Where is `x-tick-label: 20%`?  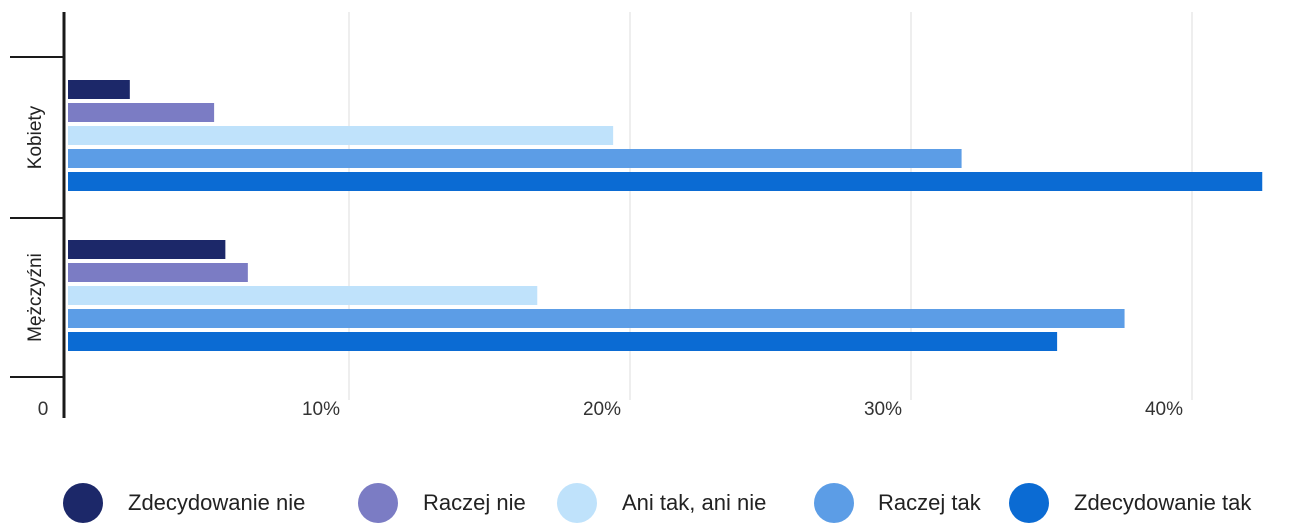 x-tick-label: 20% is located at coordinates (602, 409).